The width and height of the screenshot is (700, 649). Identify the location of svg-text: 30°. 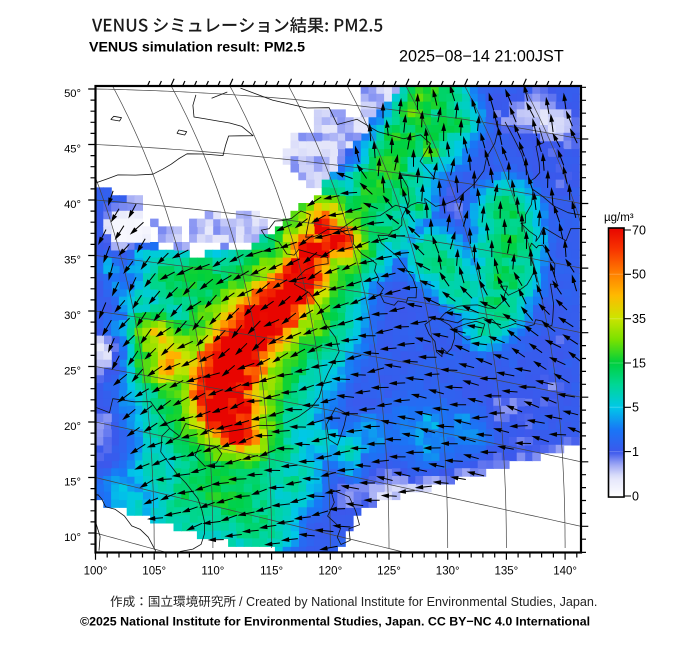
(72, 316).